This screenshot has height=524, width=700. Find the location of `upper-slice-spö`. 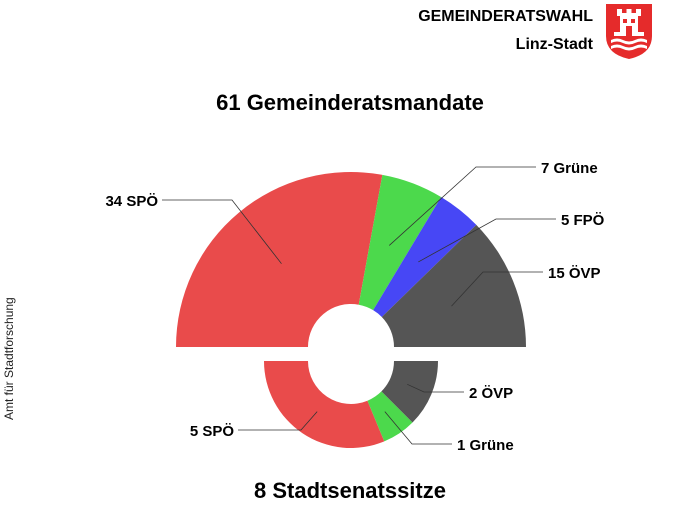

upper-slice-spö is located at coordinates (279, 259).